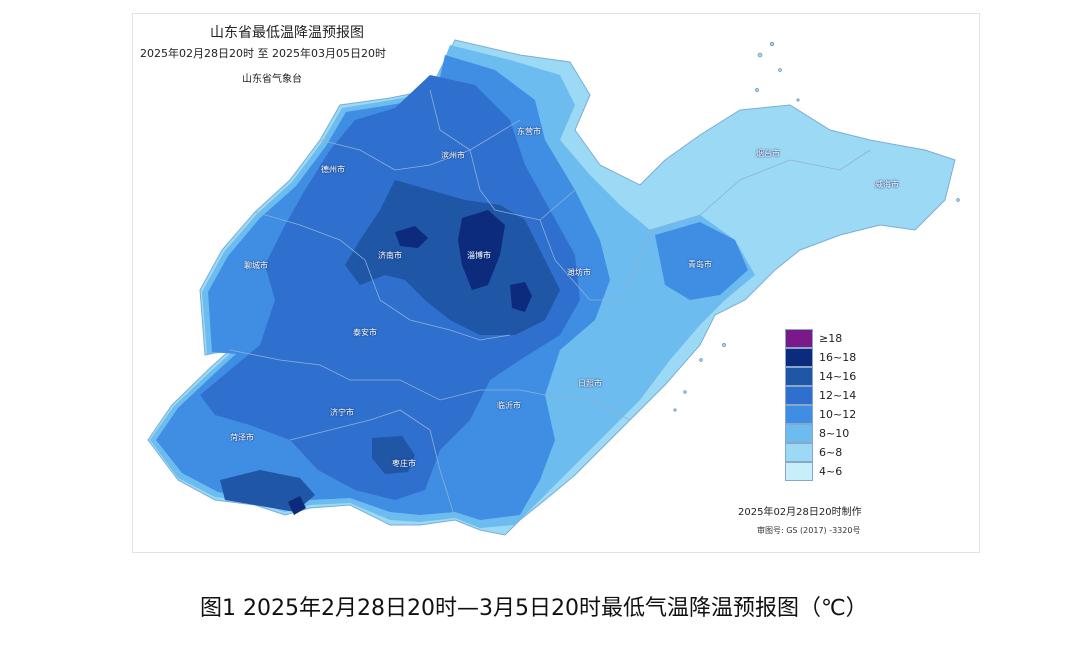  I want to click on city-label-zibo: 淄博市, so click(479, 255).